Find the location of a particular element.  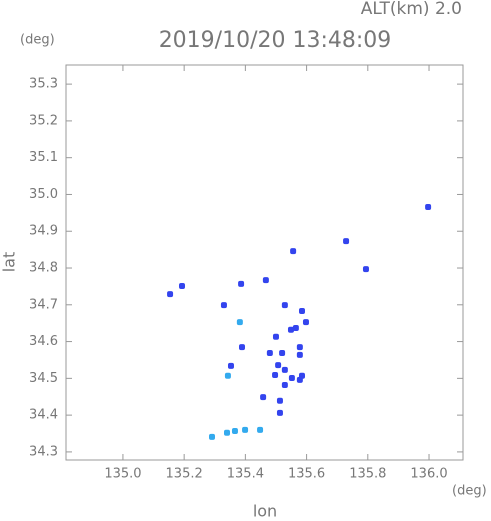

y-unit: (deg) is located at coordinates (37, 40).